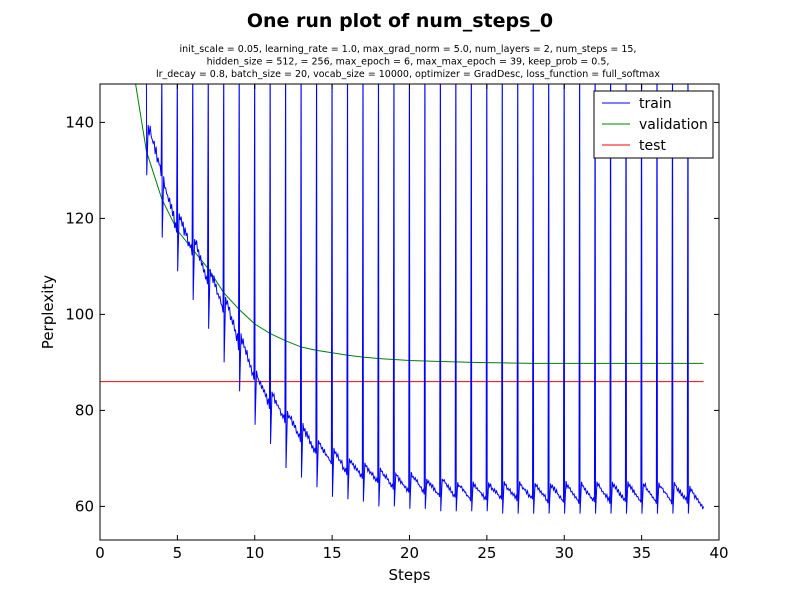 Image resolution: width=800 pixels, height=600 pixels. Describe the element at coordinates (254, 553) in the screenshot. I see `x-tick-label: 10` at that location.